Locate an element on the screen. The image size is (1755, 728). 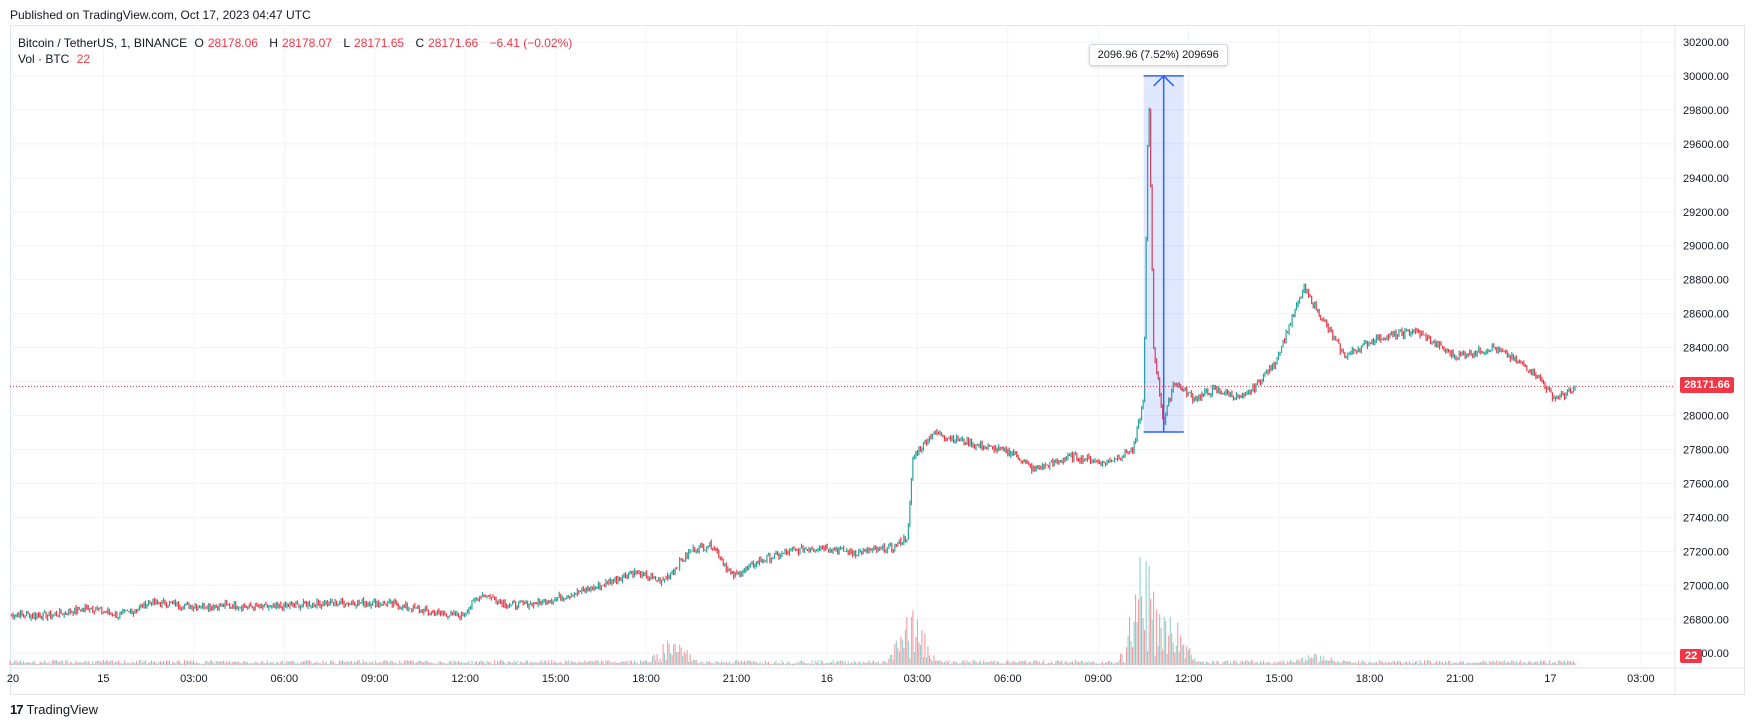
x-tick-label: 20 is located at coordinates (13, 679).